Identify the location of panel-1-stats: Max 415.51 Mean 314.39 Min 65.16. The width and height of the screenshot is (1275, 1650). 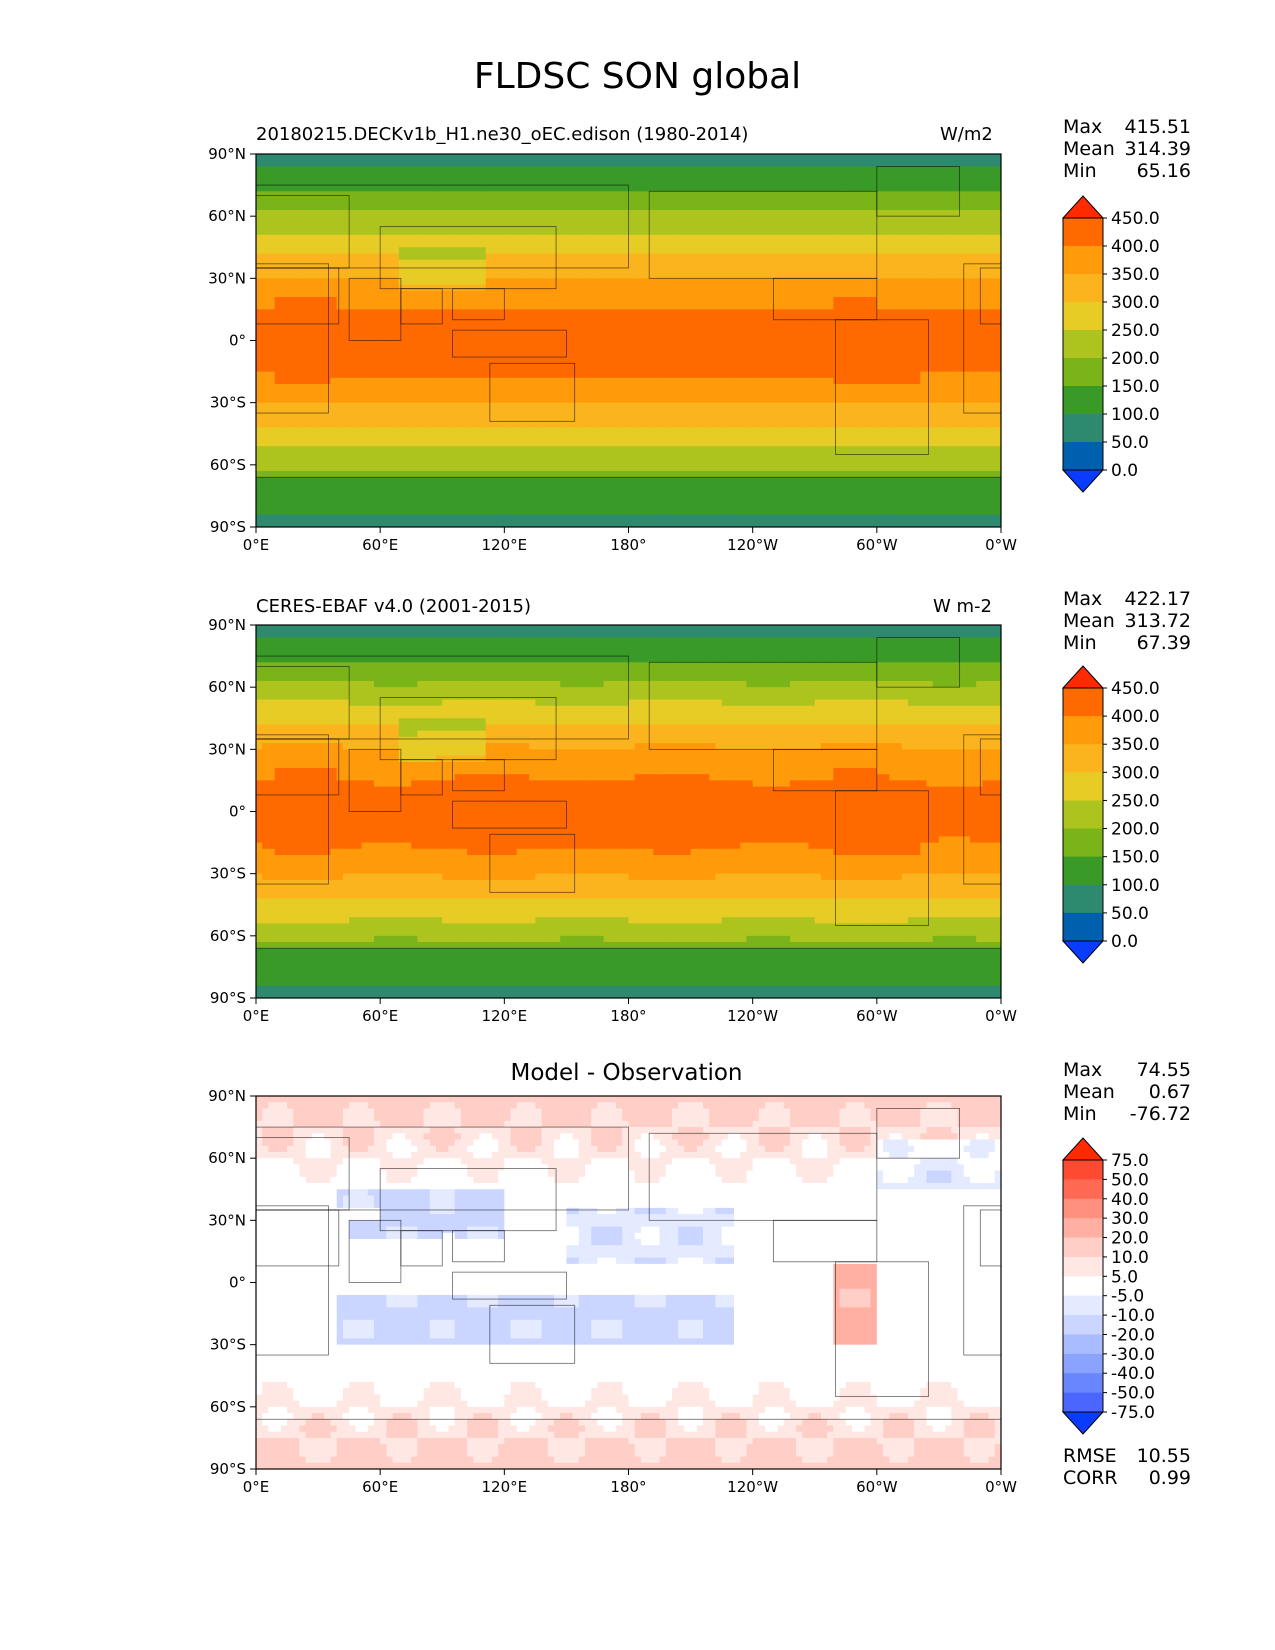
(1127, 149).